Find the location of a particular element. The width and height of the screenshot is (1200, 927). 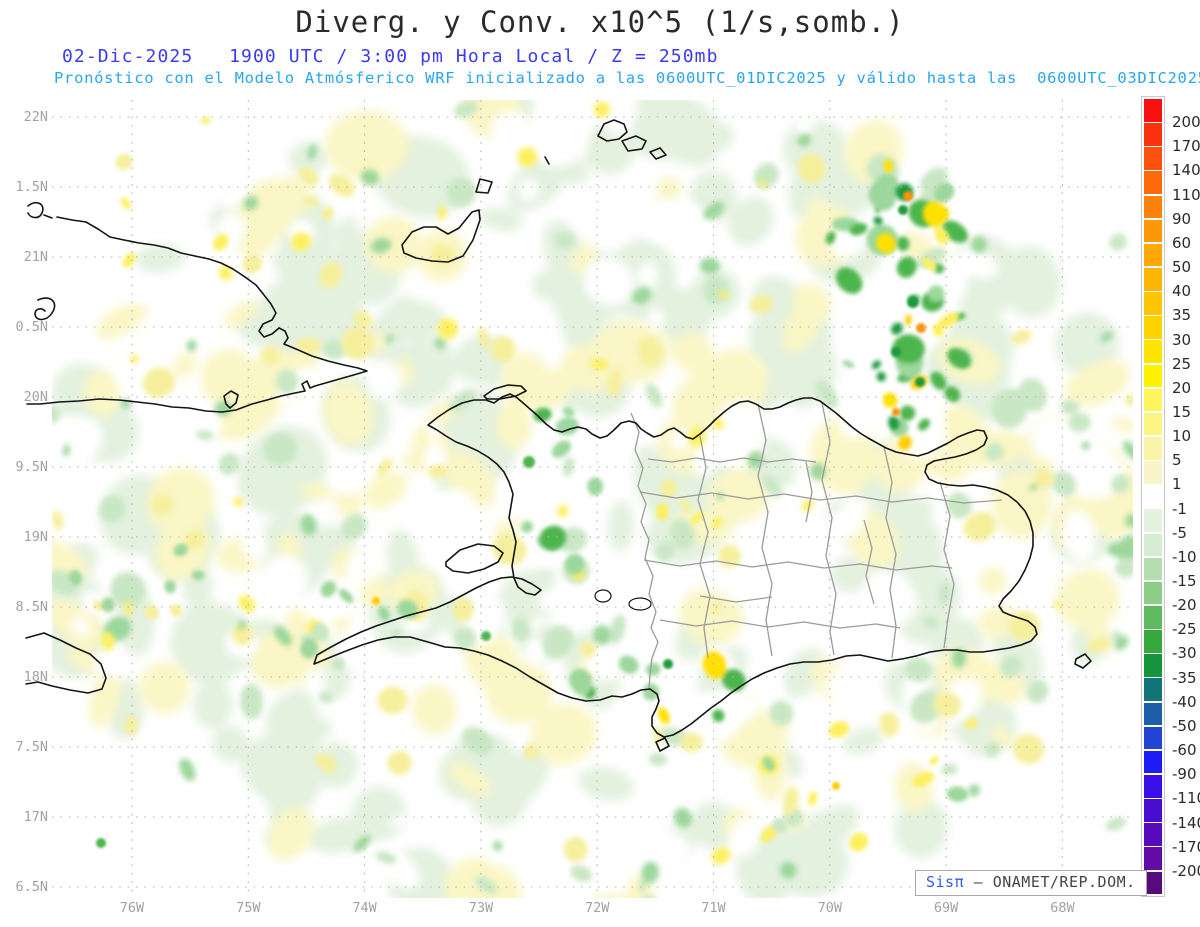

watermark-text: – ONAMET/REP.DOM. is located at coordinates (1050, 882).